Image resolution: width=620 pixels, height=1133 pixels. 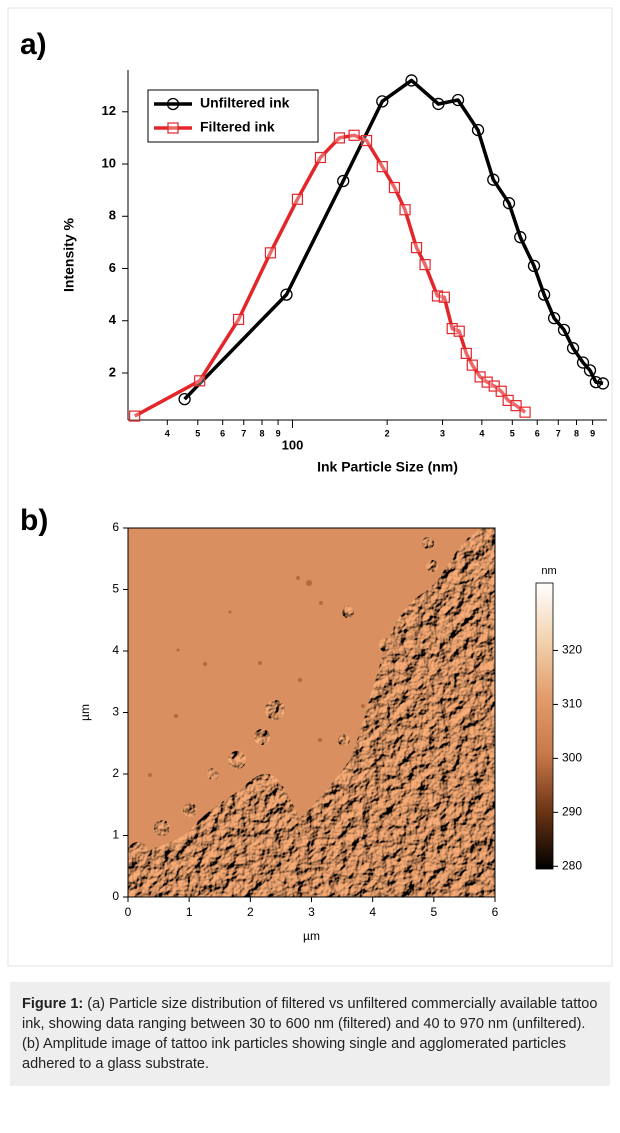 I want to click on x-tick-label: 7, so click(x=243, y=433).